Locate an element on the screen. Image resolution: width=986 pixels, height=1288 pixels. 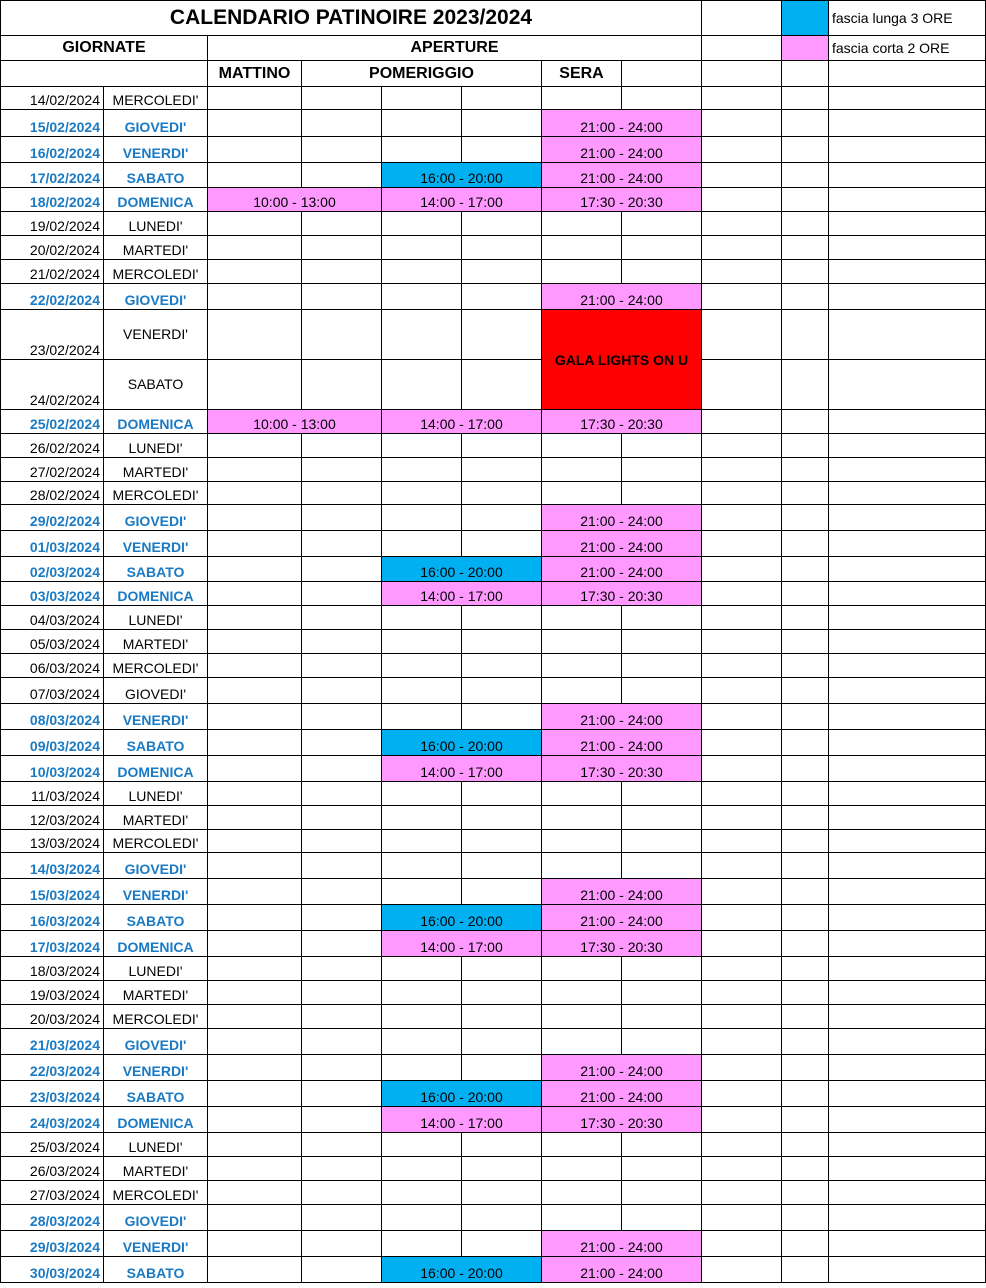
slot-sera: 17:30 - 20:30 is located at coordinates (622, 422).